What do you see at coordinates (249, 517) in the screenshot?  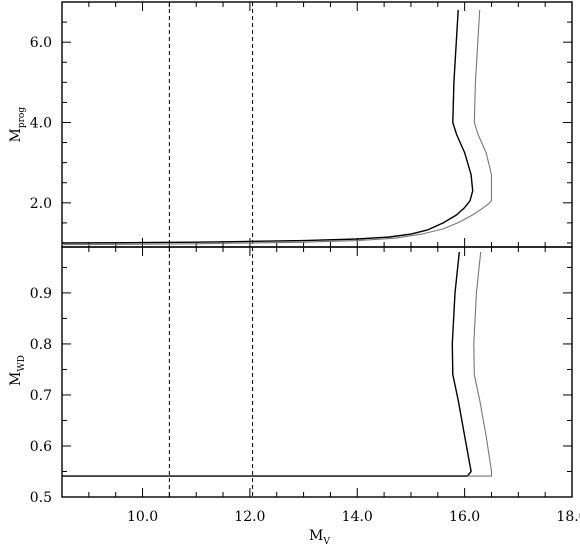 I see `x-tick-label: 12.0` at bounding box center [249, 517].